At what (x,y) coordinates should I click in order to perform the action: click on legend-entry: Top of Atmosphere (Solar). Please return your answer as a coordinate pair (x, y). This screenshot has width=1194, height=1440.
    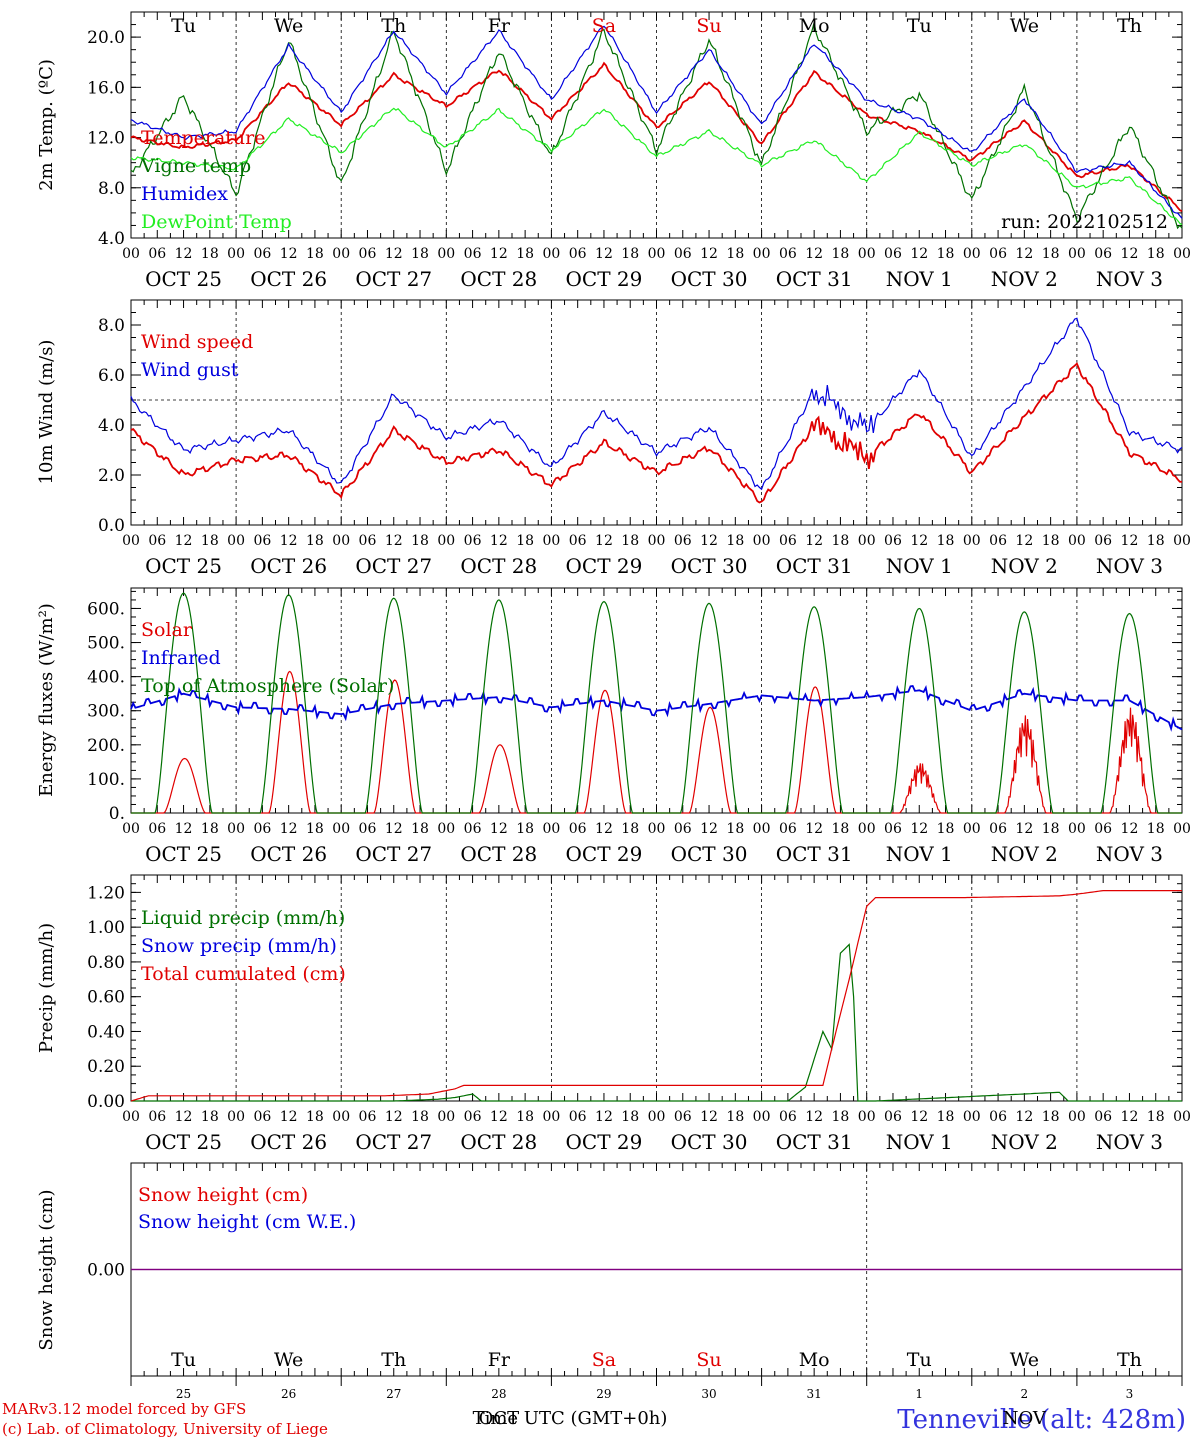
    Looking at the image, I should click on (267, 686).